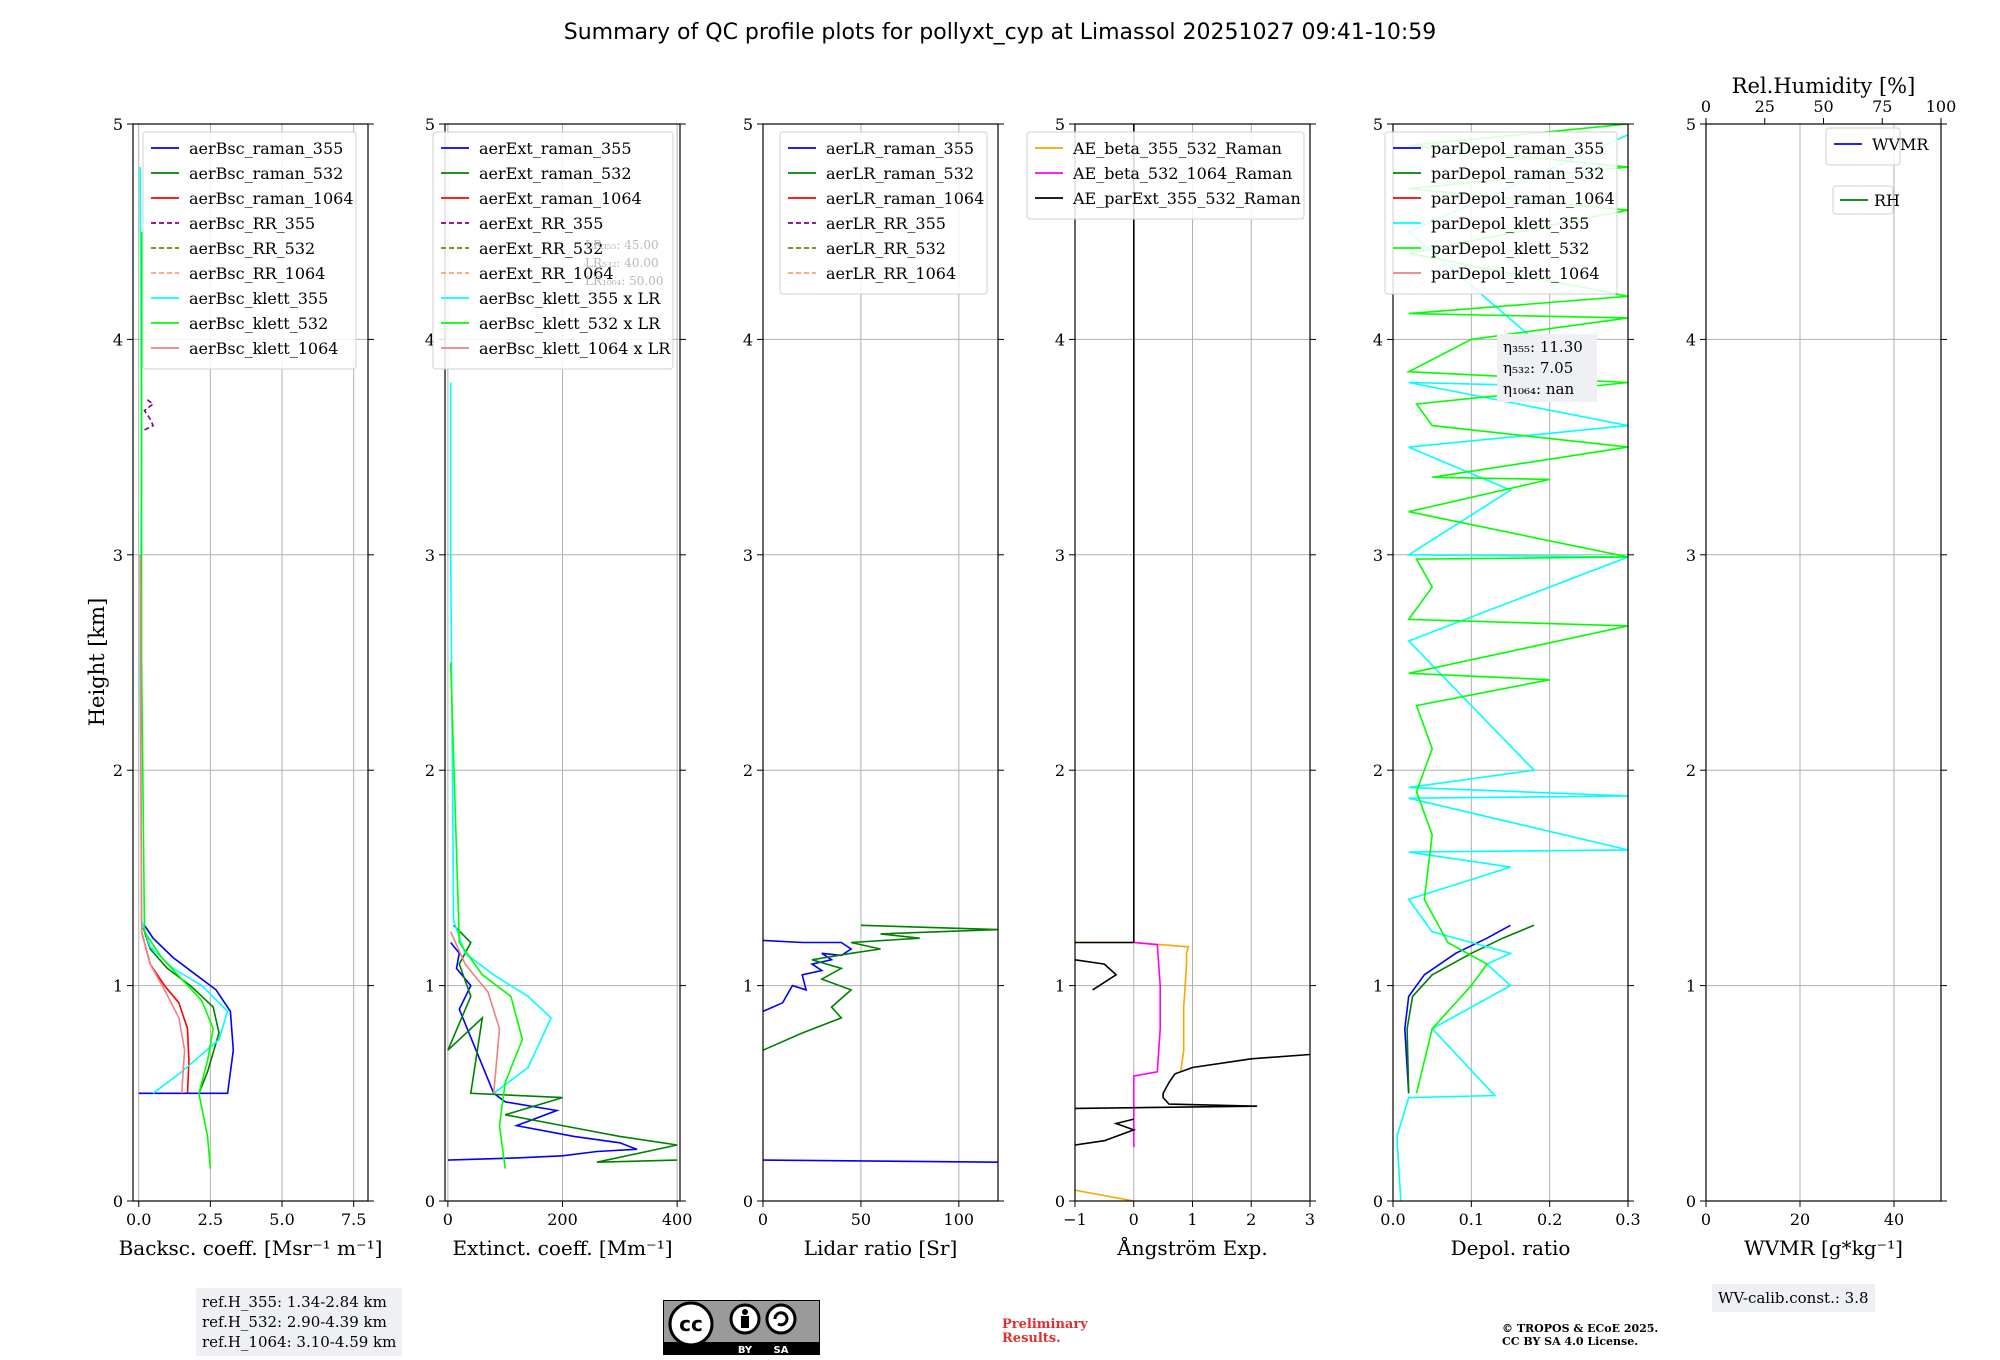  Describe the element at coordinates (562, 1248) in the screenshot. I see `x-axis-label: Extinct. coeff. [Mm⁻¹]` at that location.